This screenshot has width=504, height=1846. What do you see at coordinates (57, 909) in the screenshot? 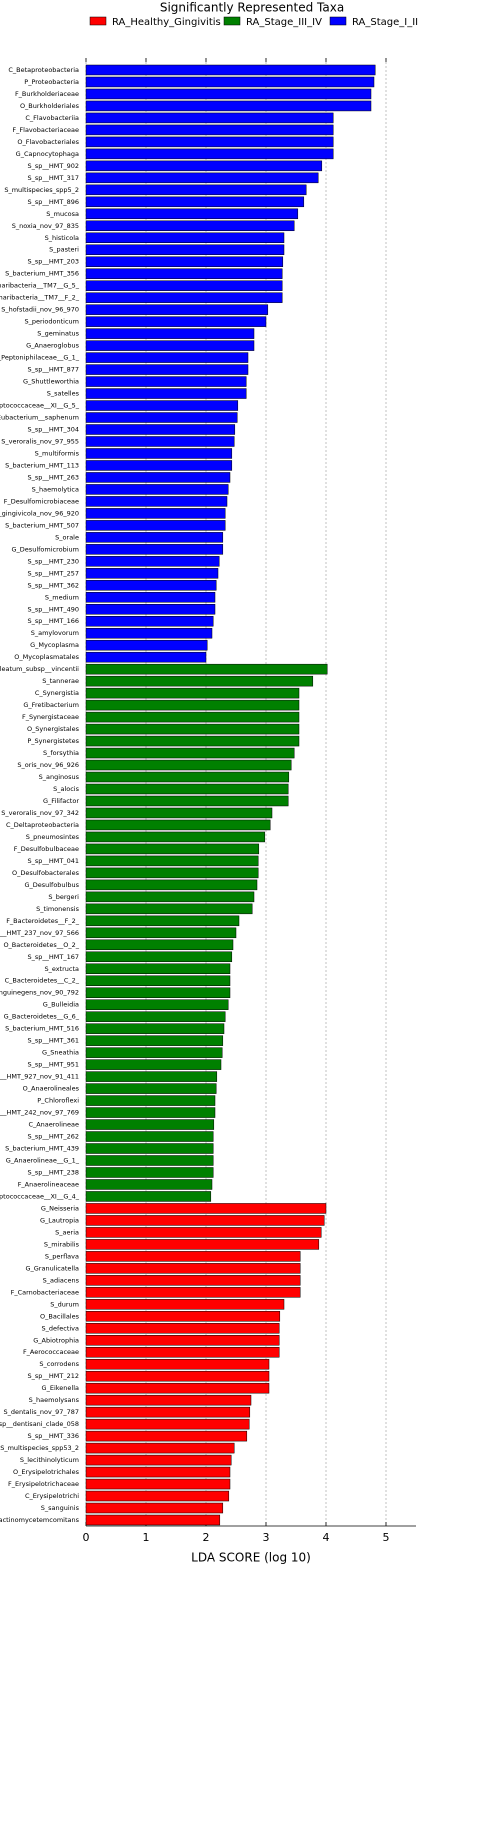
I see `y-tick-label: S_timonensis` at bounding box center [57, 909].